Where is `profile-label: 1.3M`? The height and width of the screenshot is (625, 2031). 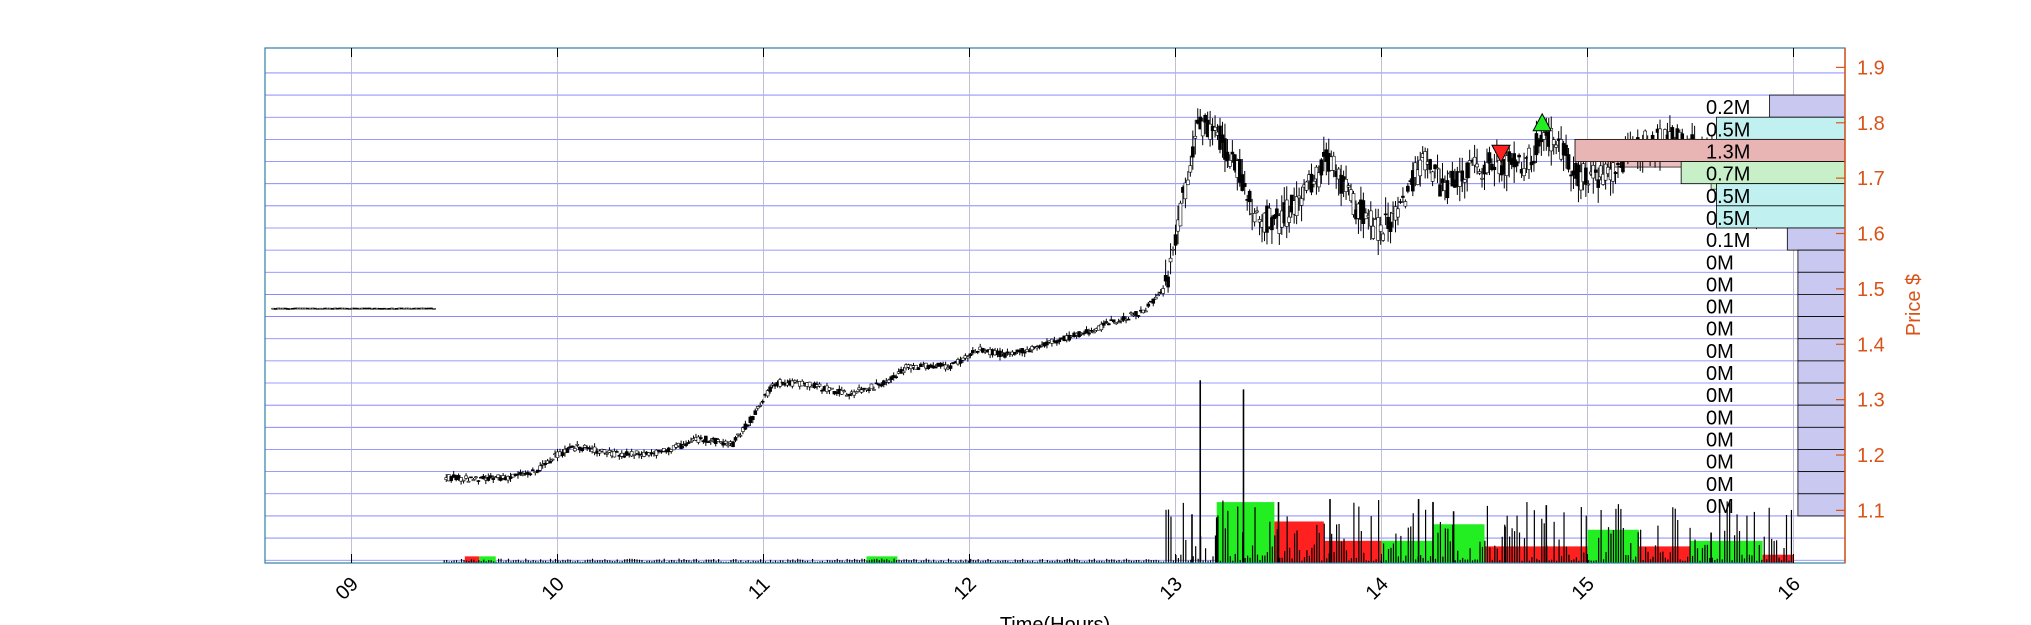 profile-label: 1.3M is located at coordinates (1728, 153).